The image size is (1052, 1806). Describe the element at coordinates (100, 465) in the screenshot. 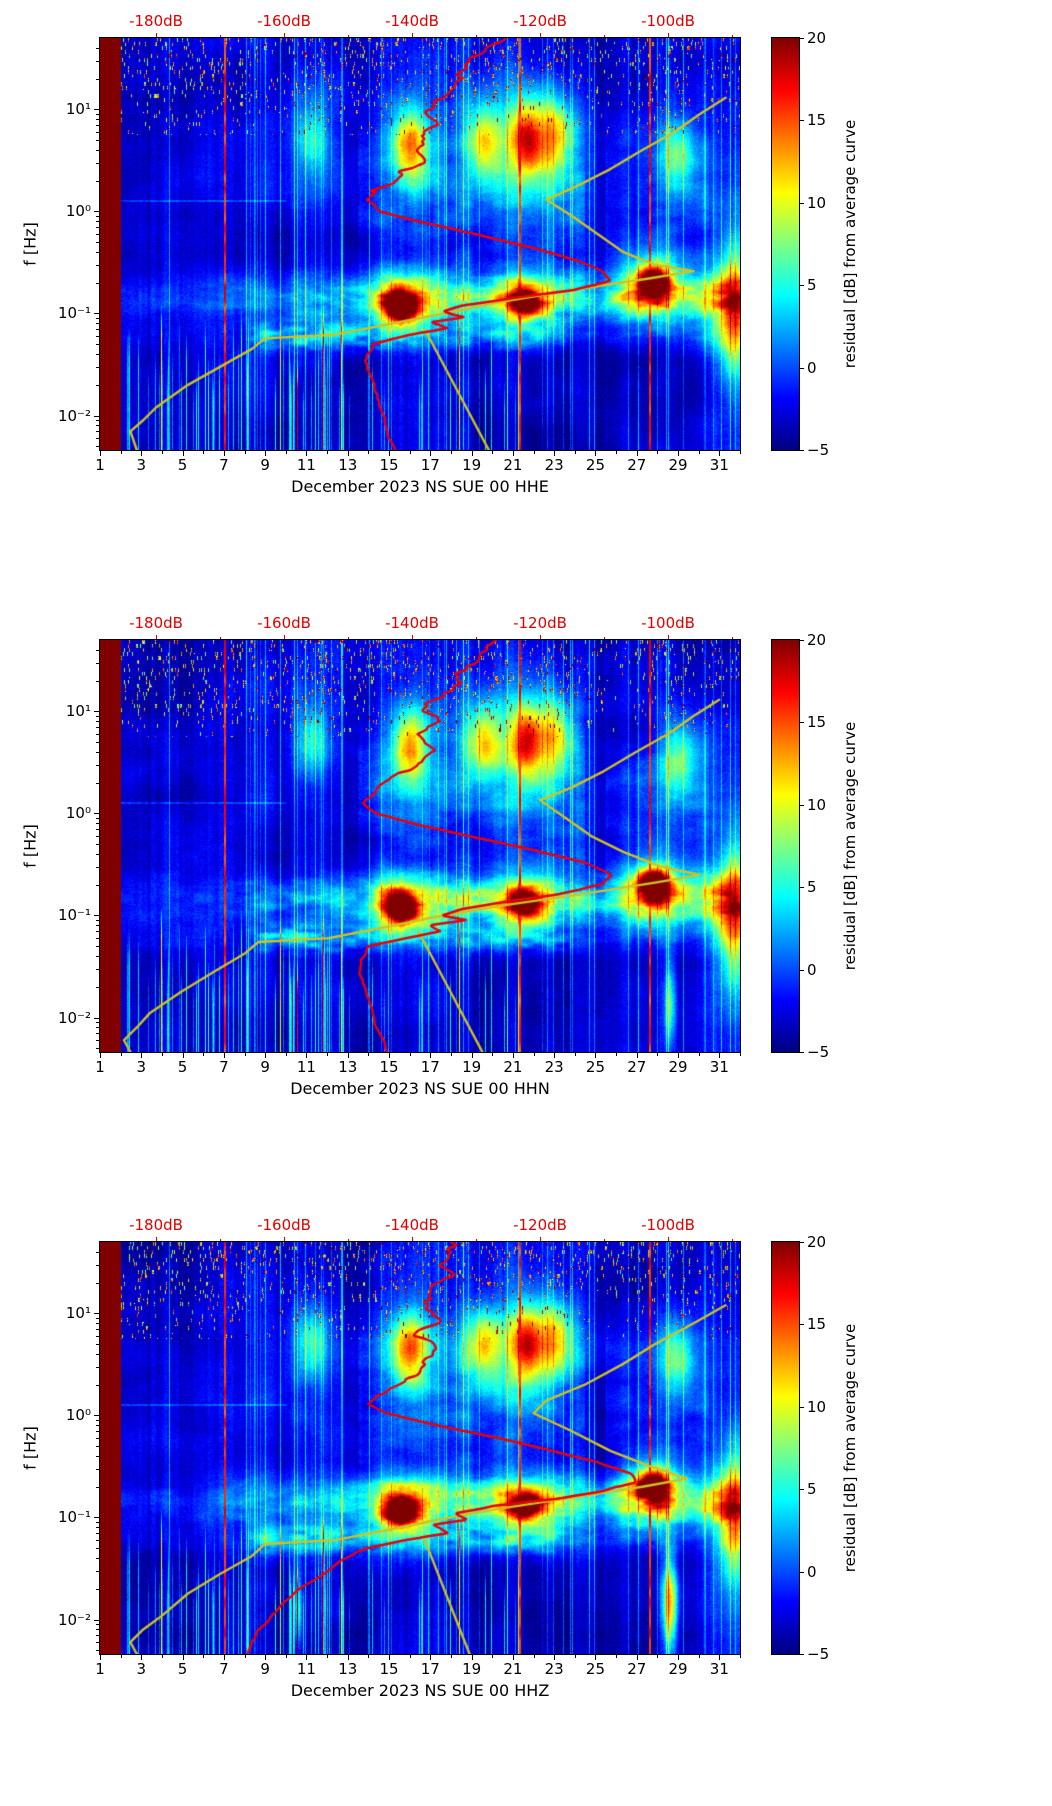

I see `x-axis-tick-label: 1` at that location.